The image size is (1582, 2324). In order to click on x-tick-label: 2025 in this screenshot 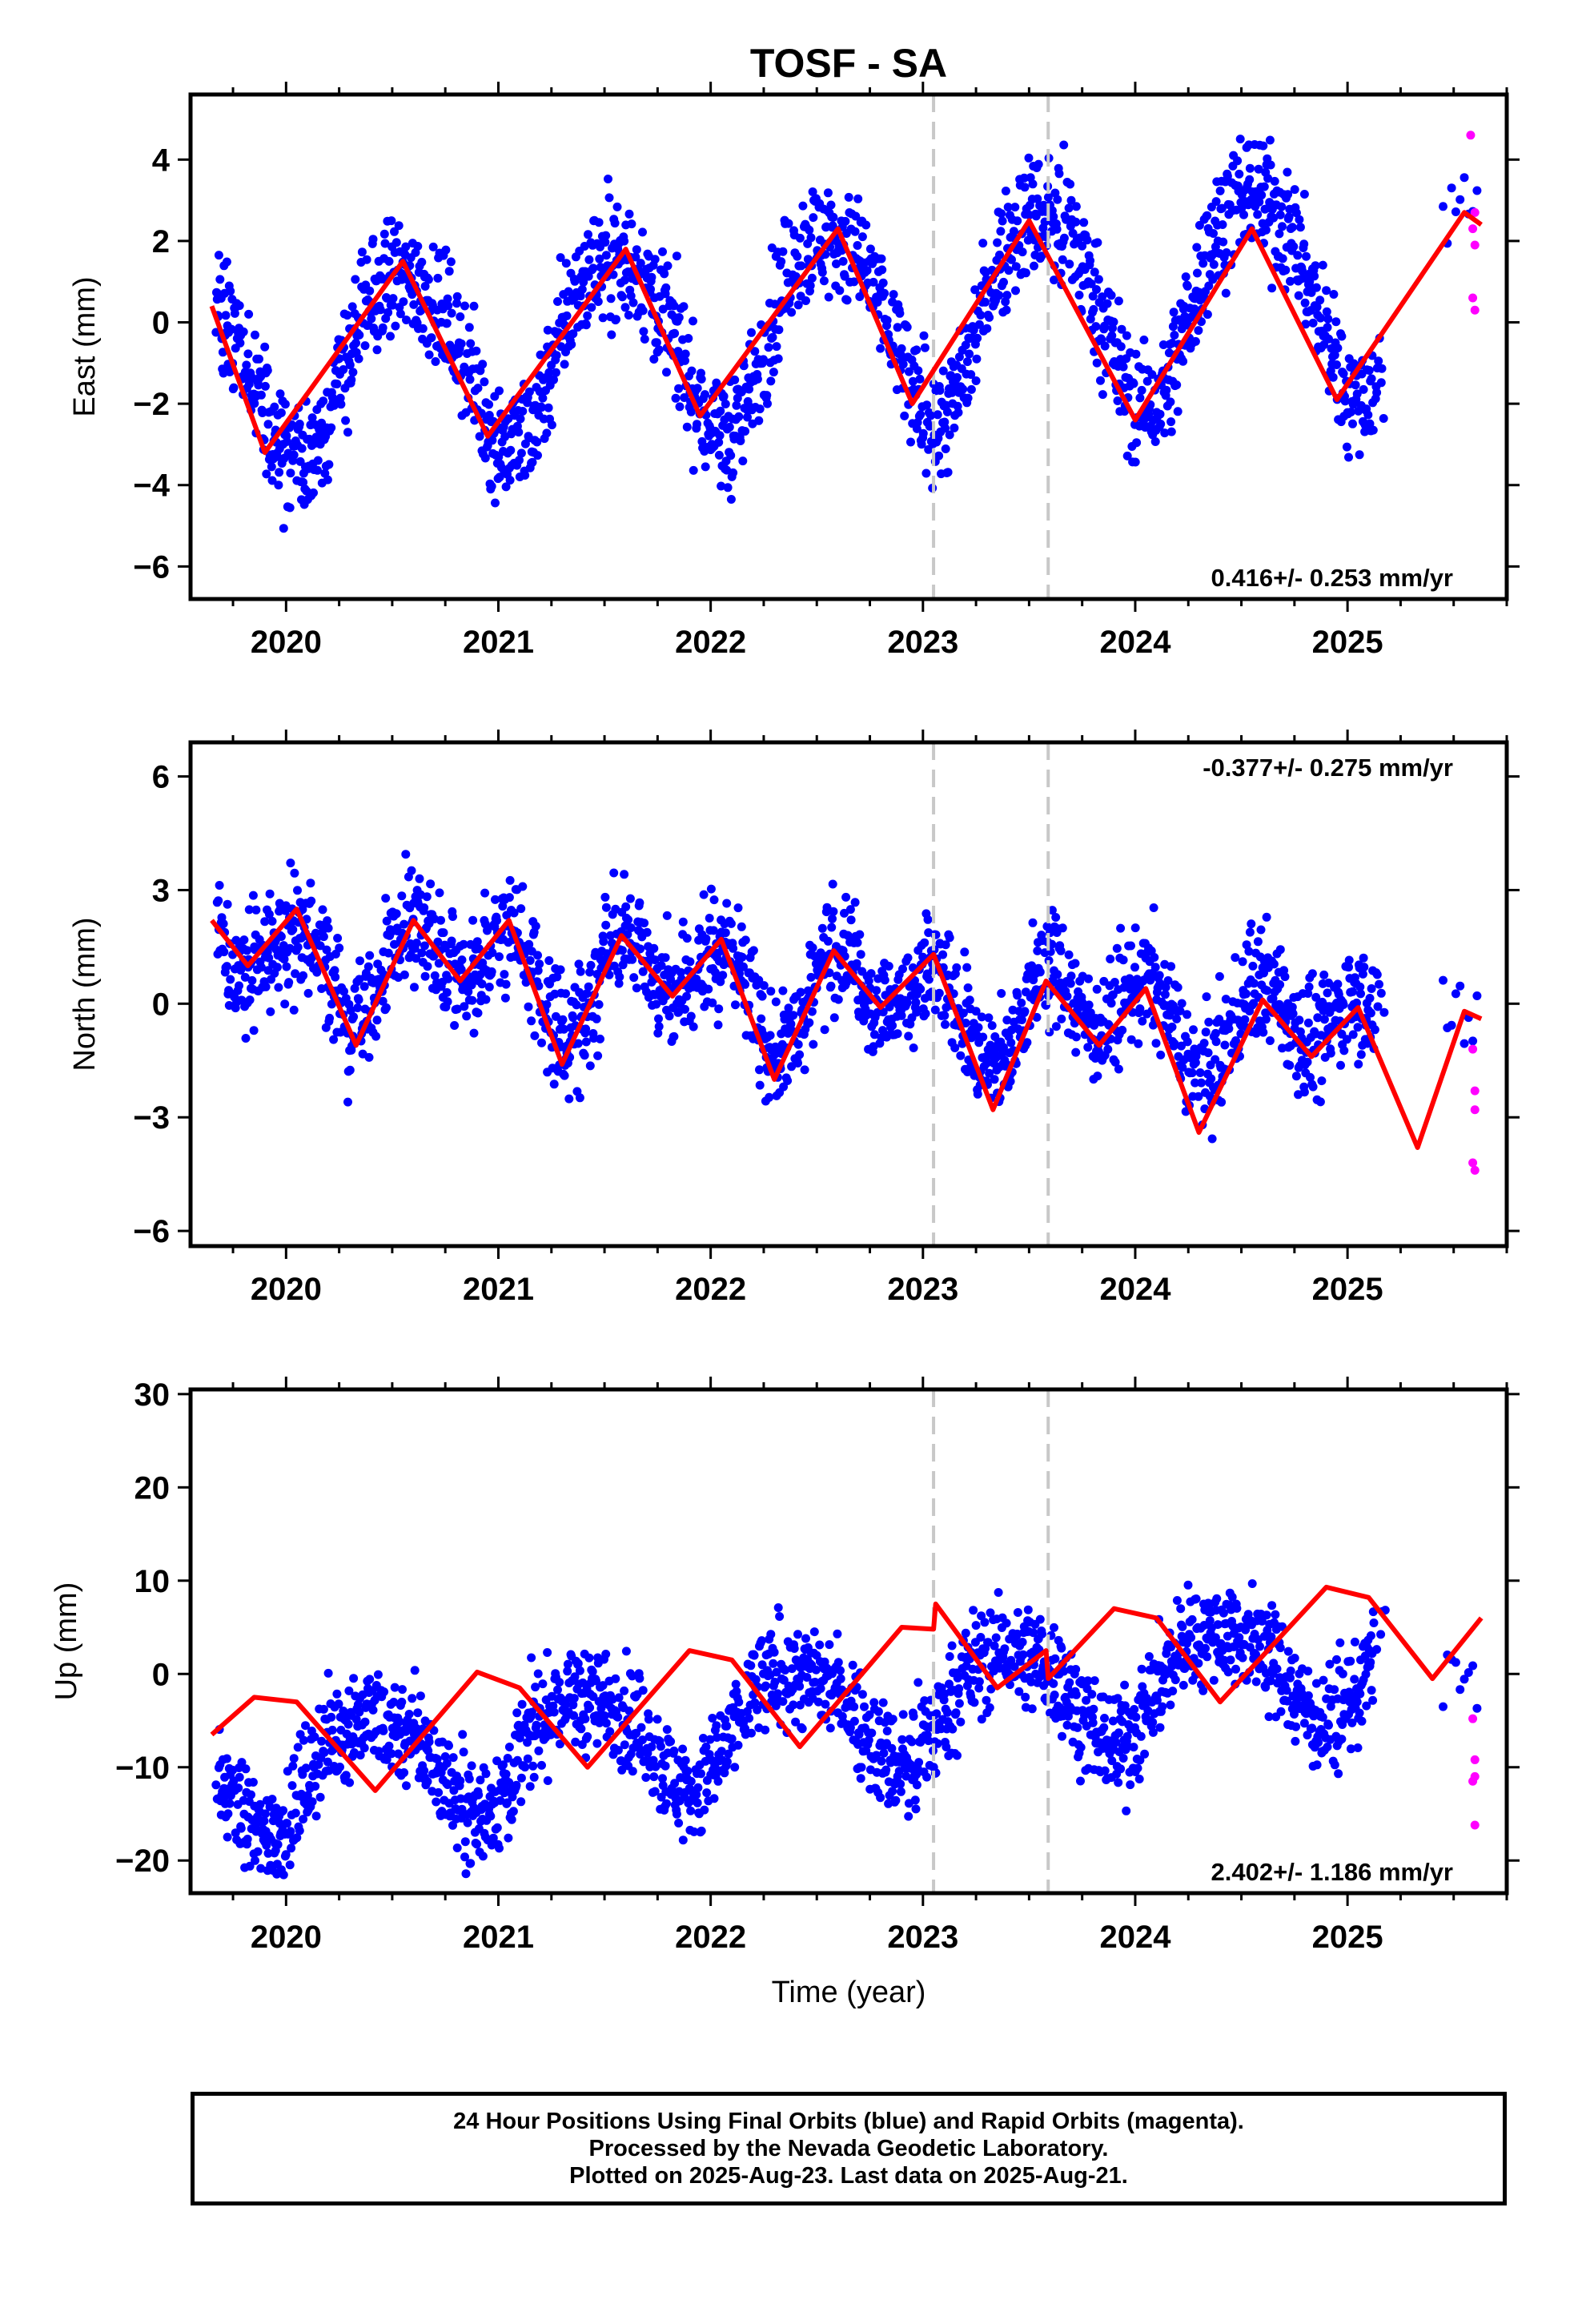, I will do `click(1348, 642)`.